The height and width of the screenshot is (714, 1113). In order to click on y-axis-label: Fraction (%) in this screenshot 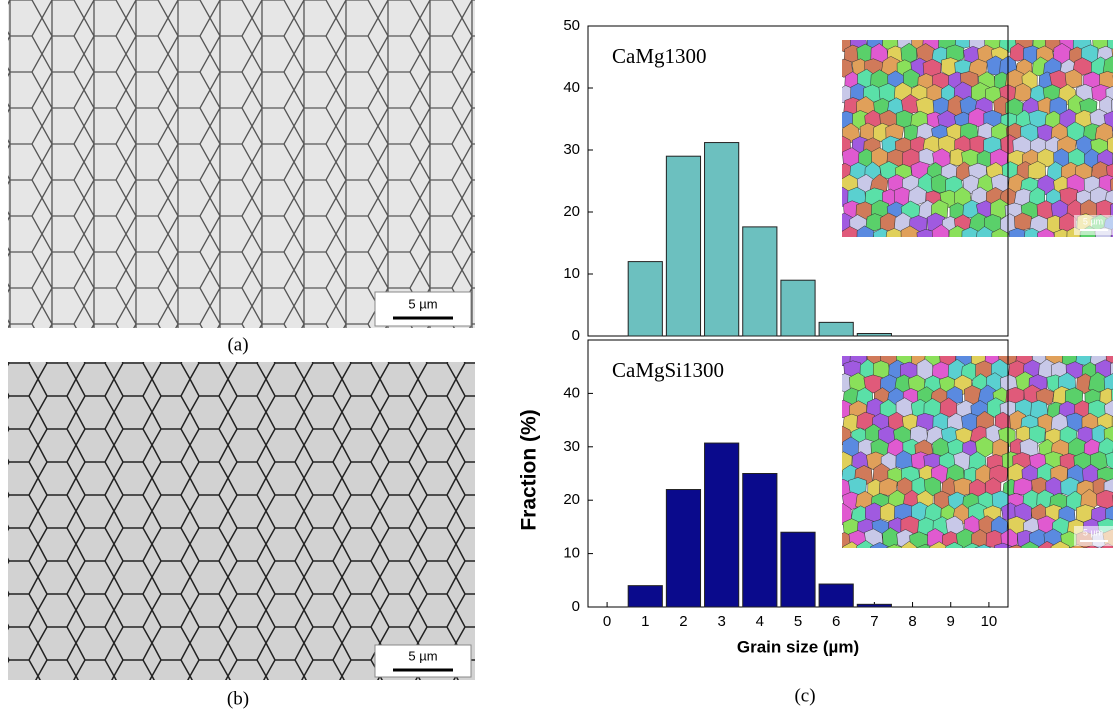, I will do `click(529, 469)`.